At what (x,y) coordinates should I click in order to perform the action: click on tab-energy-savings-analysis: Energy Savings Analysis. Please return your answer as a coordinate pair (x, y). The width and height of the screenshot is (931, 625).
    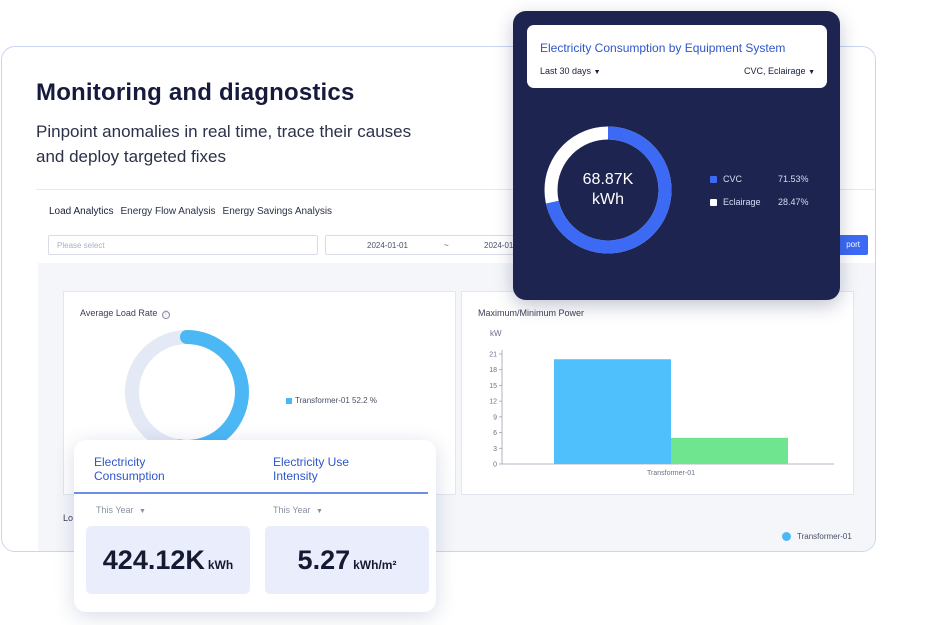
    Looking at the image, I should click on (277, 211).